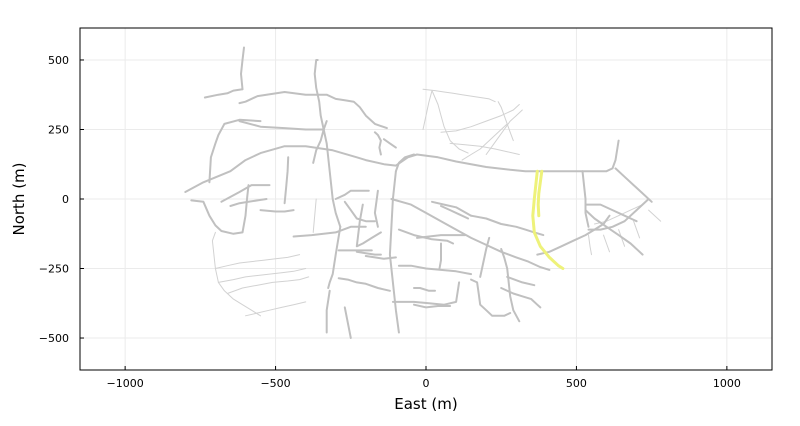 This screenshot has width=800, height=426. I want to click on y-axis-ticks: −500 −250 0 250 500, so click(61, 199).